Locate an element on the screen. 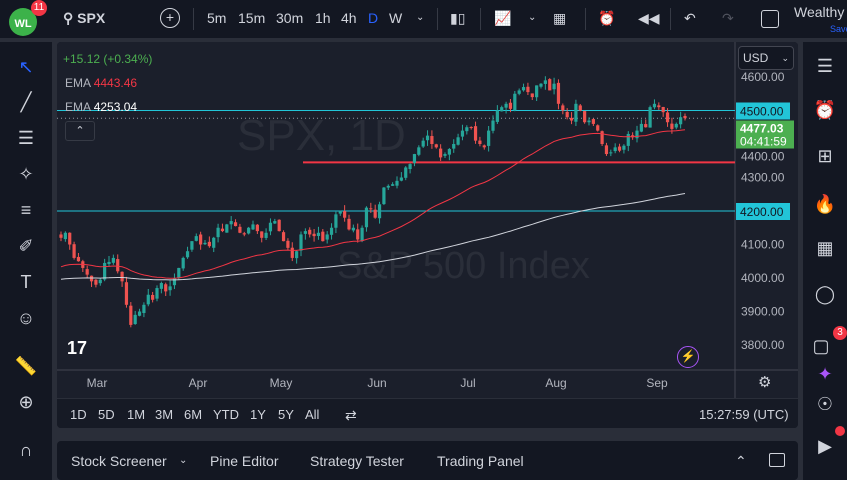 The width and height of the screenshot is (847, 480). fullscreen-icon is located at coordinates (770, 19).